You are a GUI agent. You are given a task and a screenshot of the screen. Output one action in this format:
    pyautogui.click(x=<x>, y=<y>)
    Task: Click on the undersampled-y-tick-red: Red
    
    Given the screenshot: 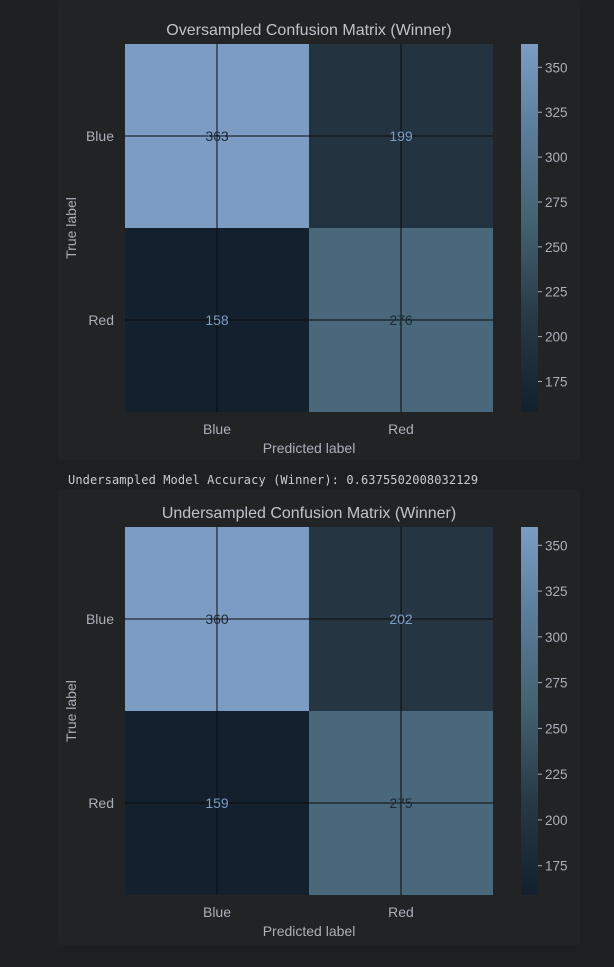 What is the action you would take?
    pyautogui.click(x=101, y=803)
    